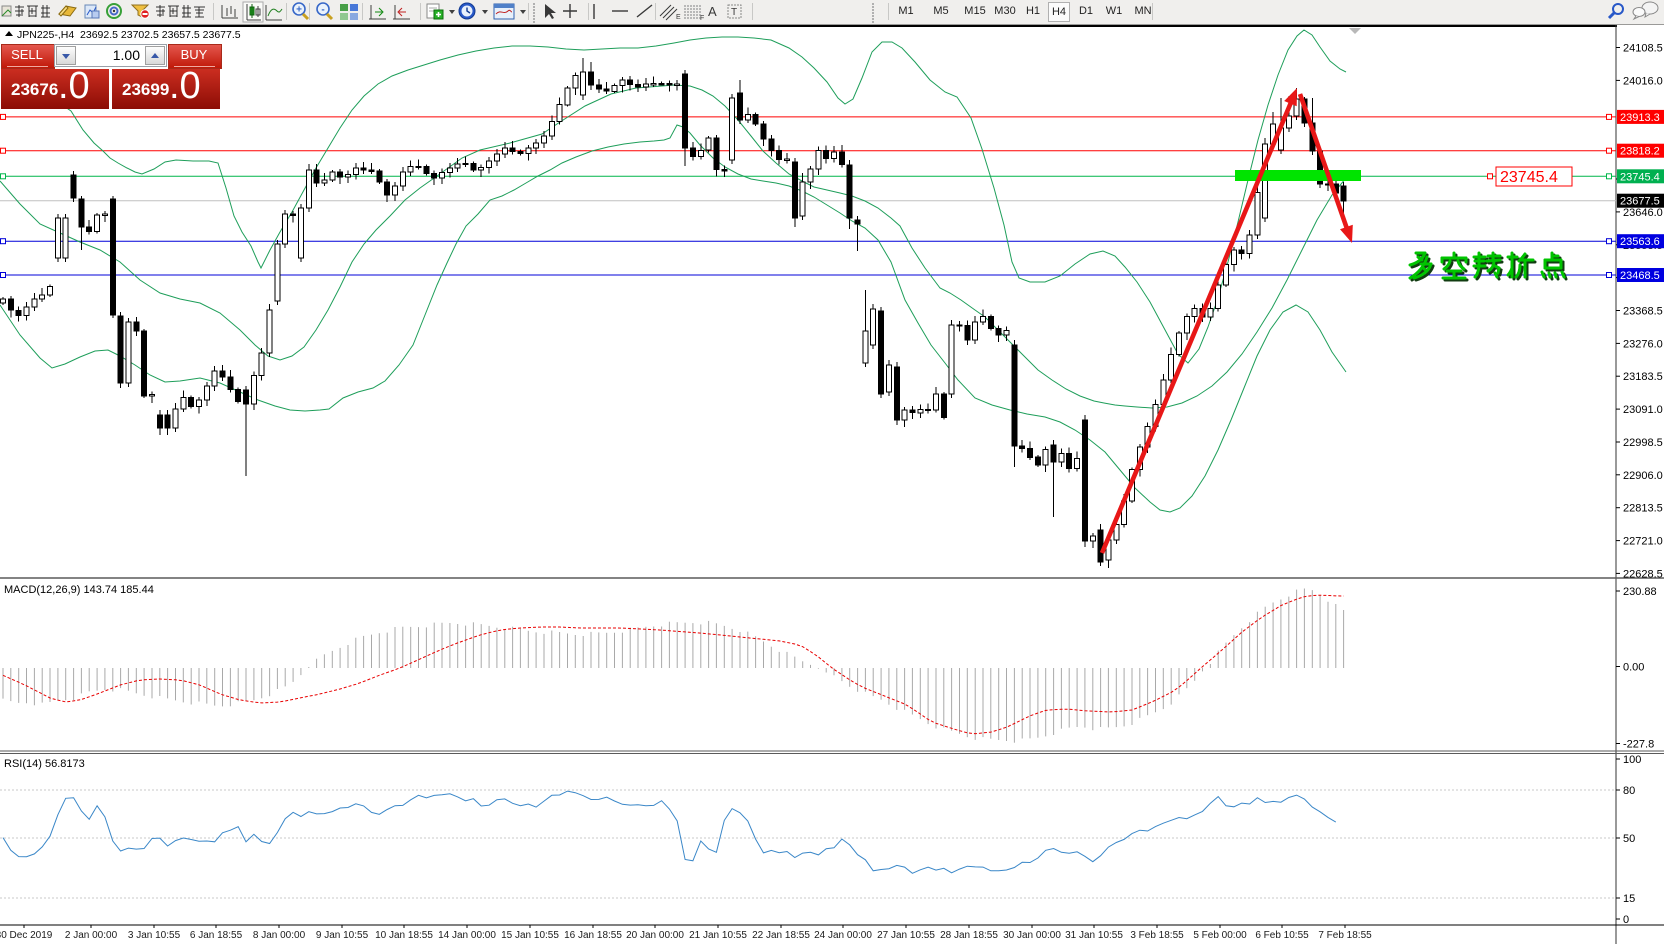 The image size is (1664, 949). I want to click on svg-text: 21 Jan 10:55, so click(718, 935).